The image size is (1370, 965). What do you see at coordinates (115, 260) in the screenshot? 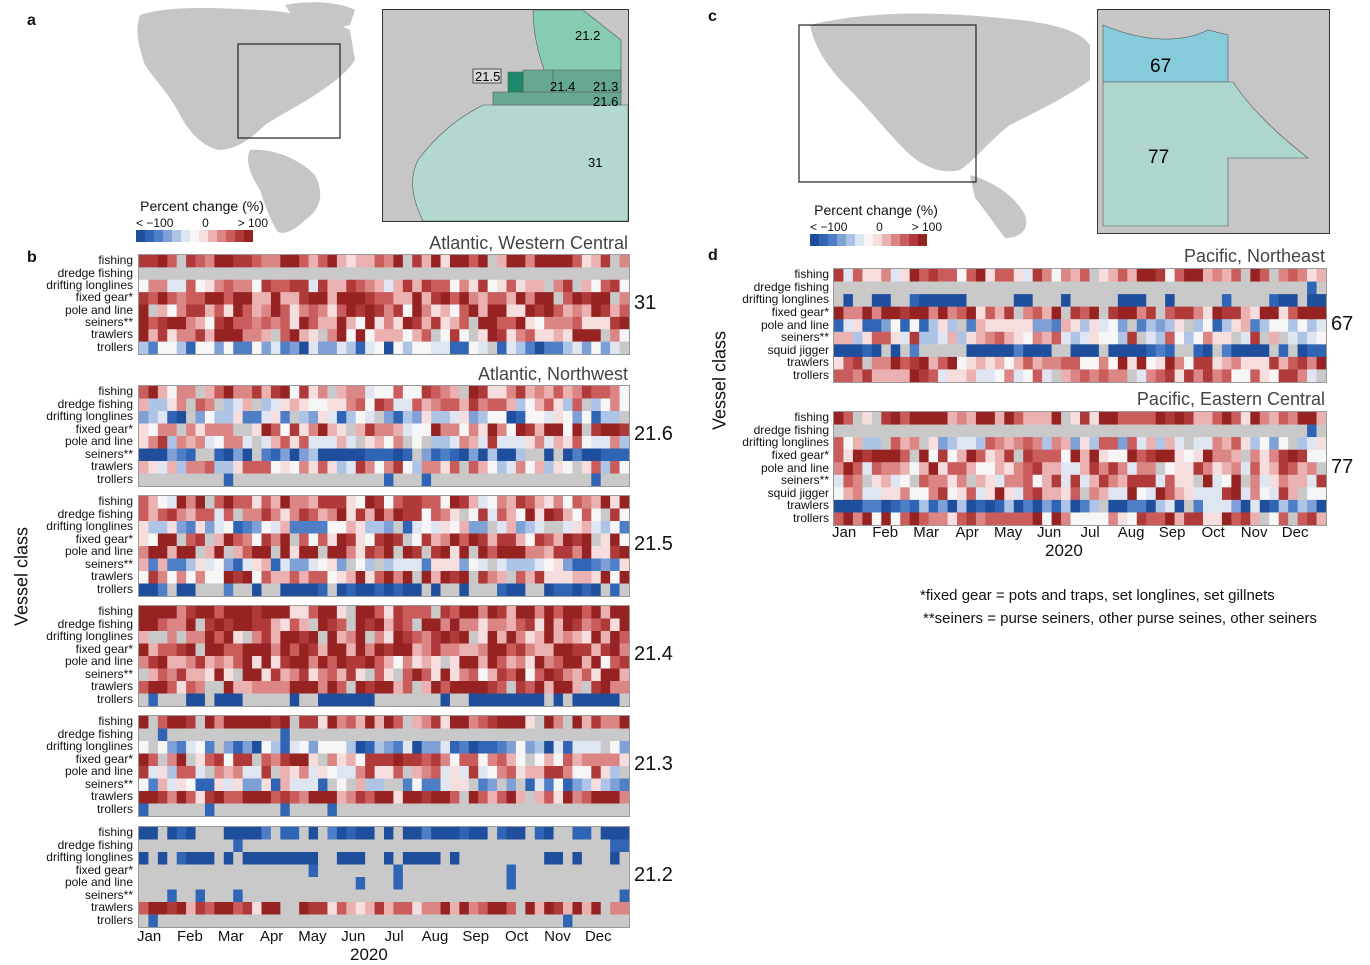
I see `row-label: fishing` at bounding box center [115, 260].